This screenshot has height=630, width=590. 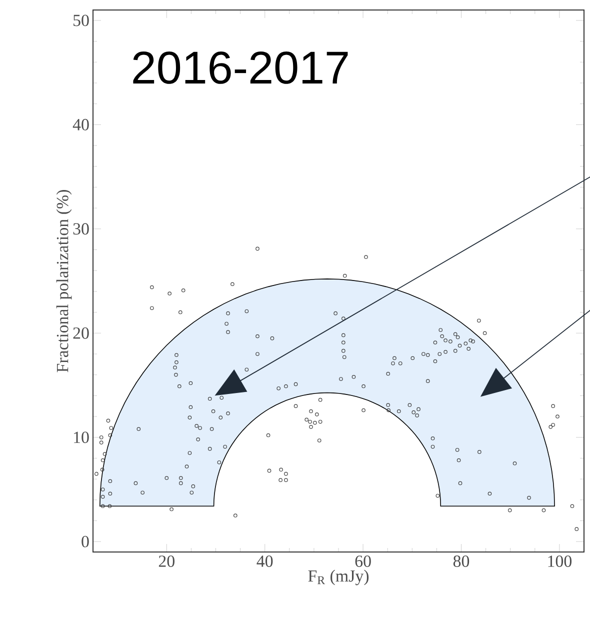 What do you see at coordinates (461, 561) in the screenshot?
I see `x-tick-label: 80` at bounding box center [461, 561].